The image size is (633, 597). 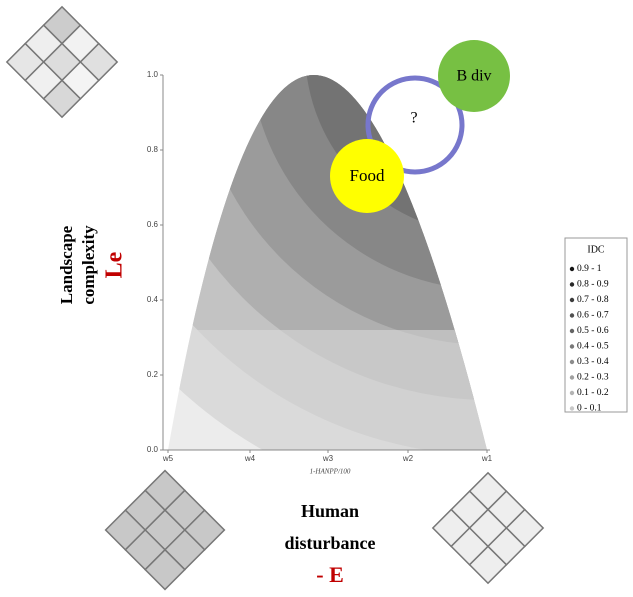 What do you see at coordinates (330, 472) in the screenshot?
I see `x-axis-label: 1-HANPP/100` at bounding box center [330, 472].